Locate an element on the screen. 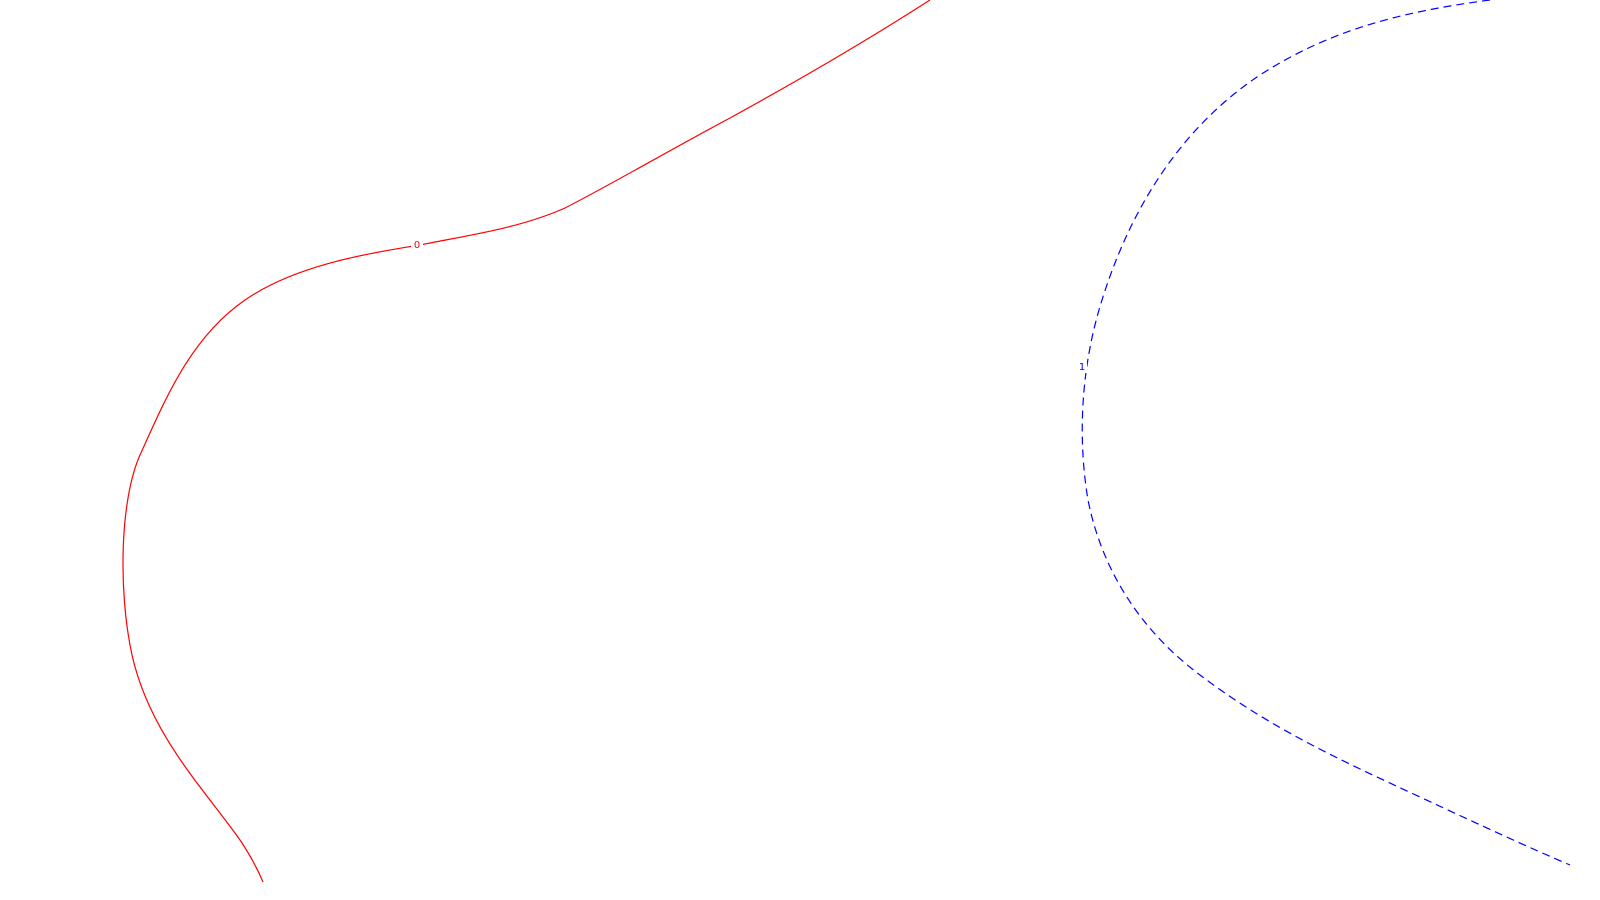 The height and width of the screenshot is (900, 1600). contour-label-0: 0 is located at coordinates (417, 245).